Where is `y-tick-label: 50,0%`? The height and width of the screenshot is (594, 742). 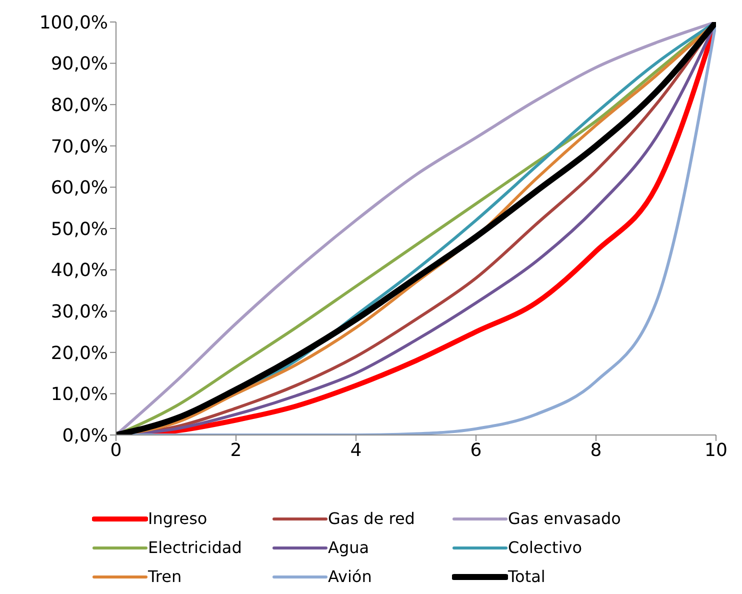
y-tick-label: 50,0% is located at coordinates (79, 229).